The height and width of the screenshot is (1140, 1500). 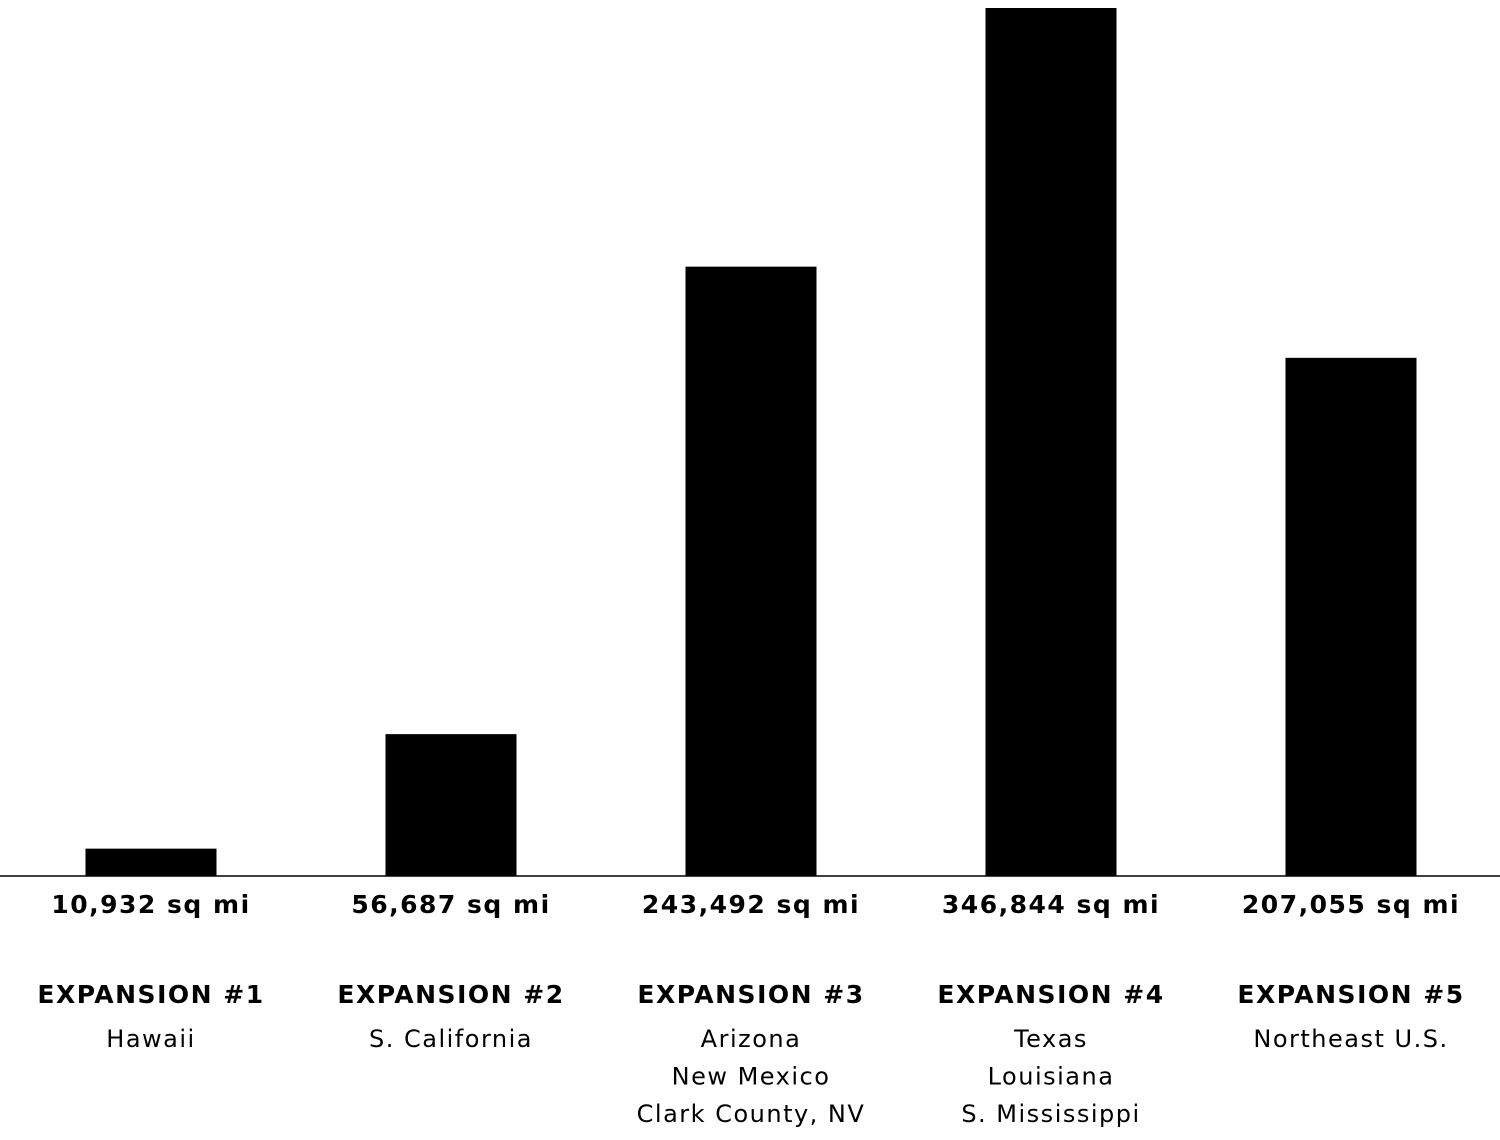 I want to click on category-label-expansion-3: EXPANSION #3, so click(x=750, y=994).